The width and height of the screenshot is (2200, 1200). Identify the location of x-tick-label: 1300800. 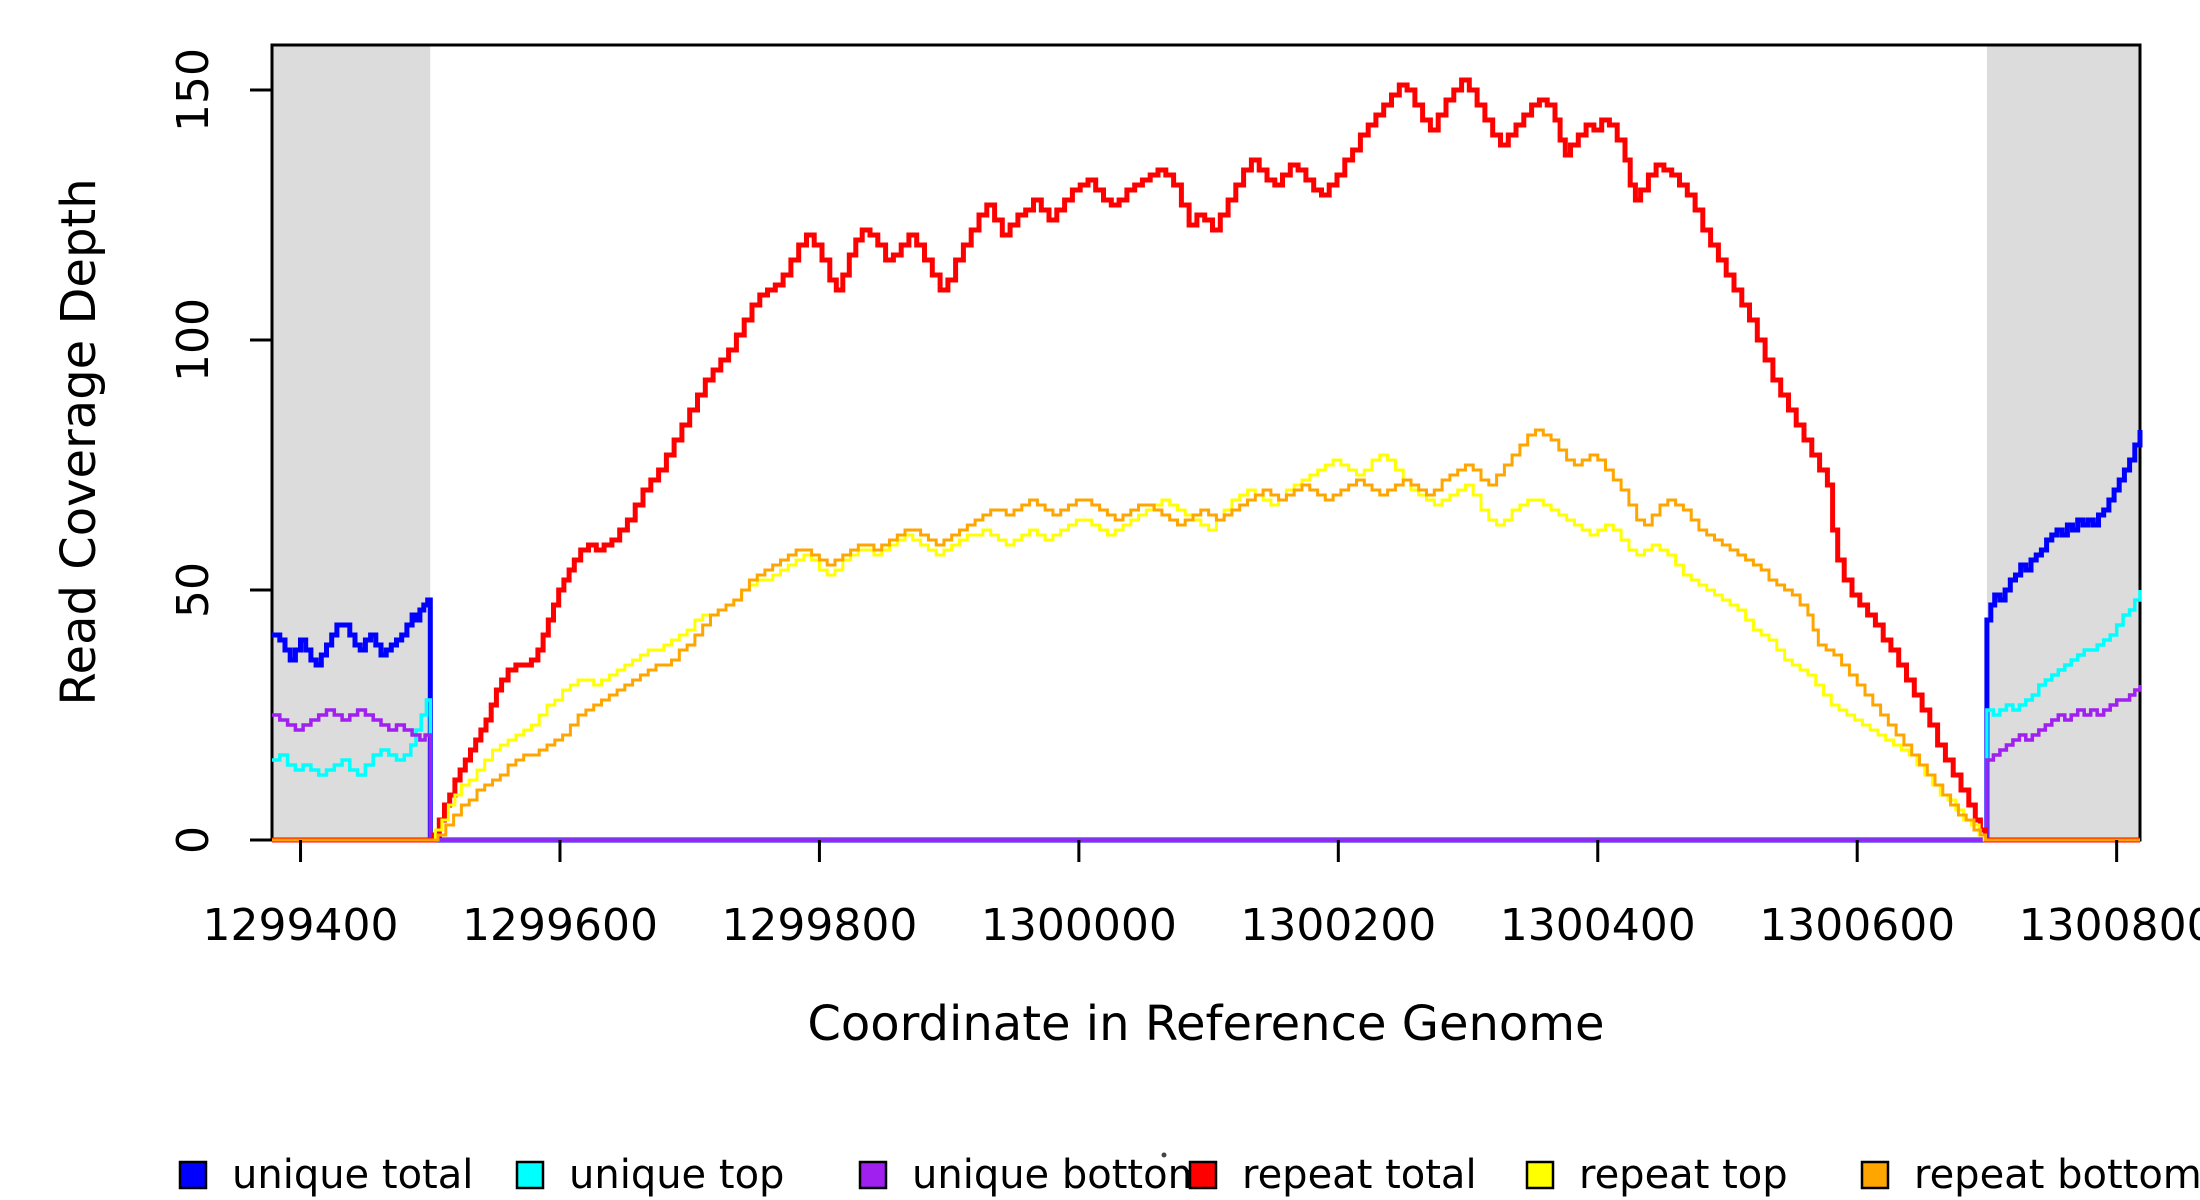
(2109, 925).